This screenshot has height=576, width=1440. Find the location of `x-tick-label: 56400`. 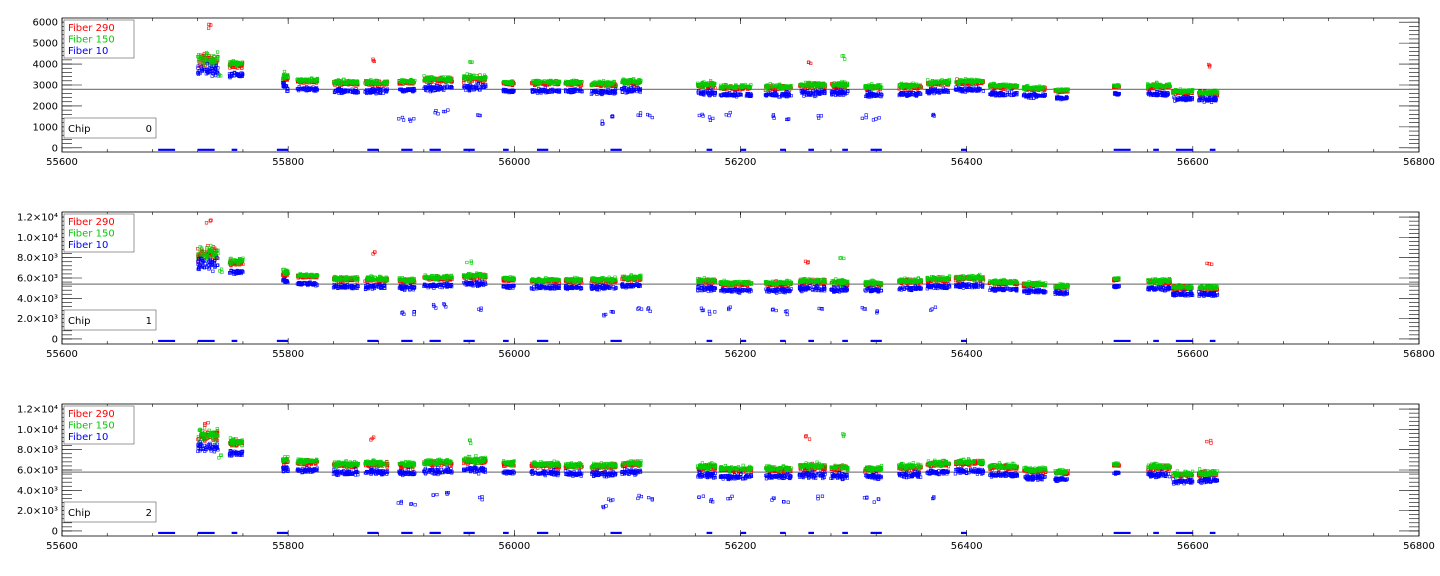

x-tick-label: 56400 is located at coordinates (967, 354).